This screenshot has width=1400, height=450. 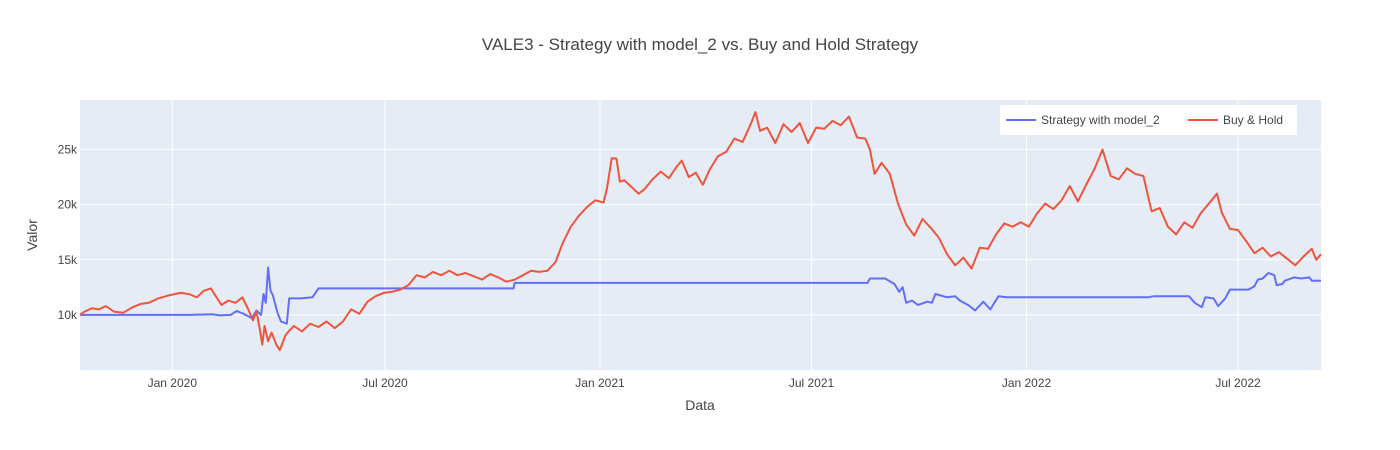 What do you see at coordinates (1253, 120) in the screenshot?
I see `legend-label-buy-hold: Buy & Hold` at bounding box center [1253, 120].